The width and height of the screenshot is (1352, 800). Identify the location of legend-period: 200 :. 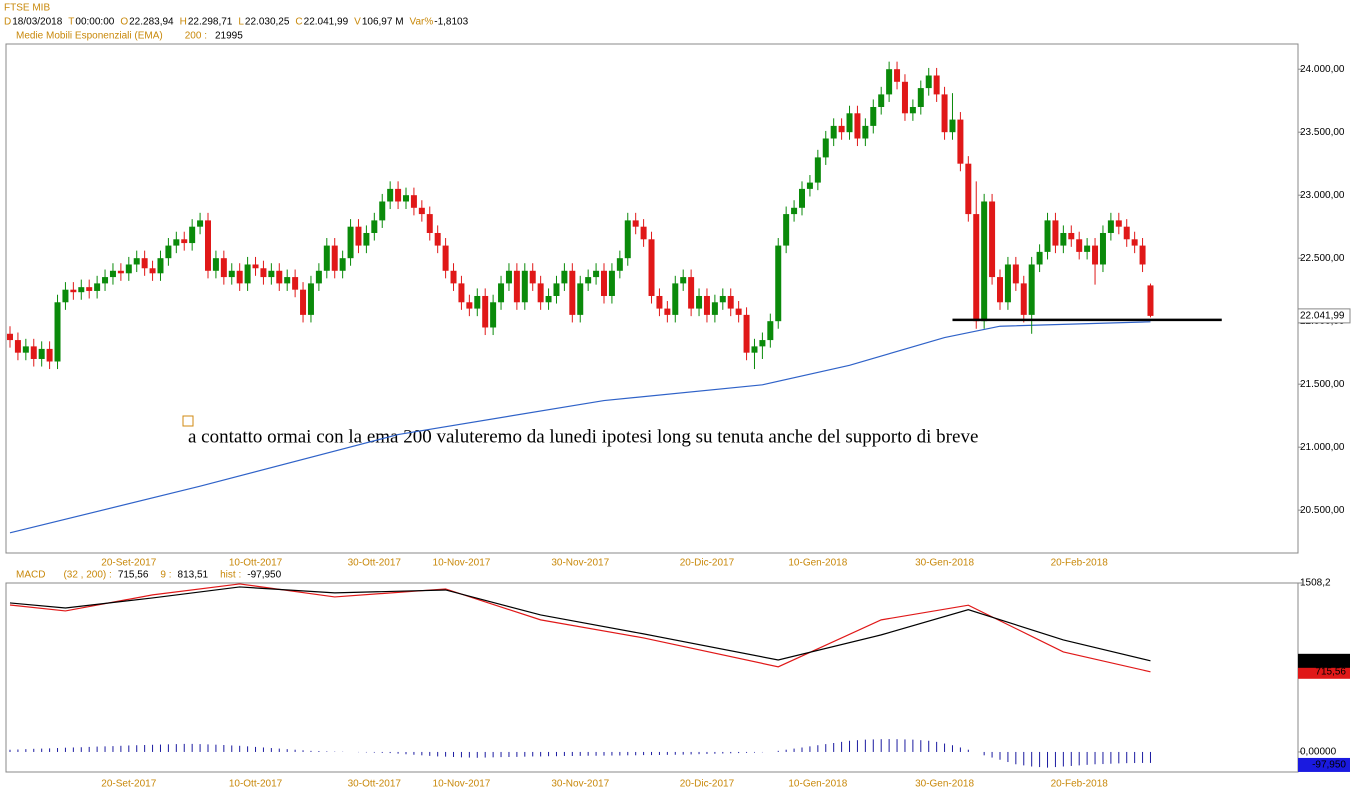
(196, 36).